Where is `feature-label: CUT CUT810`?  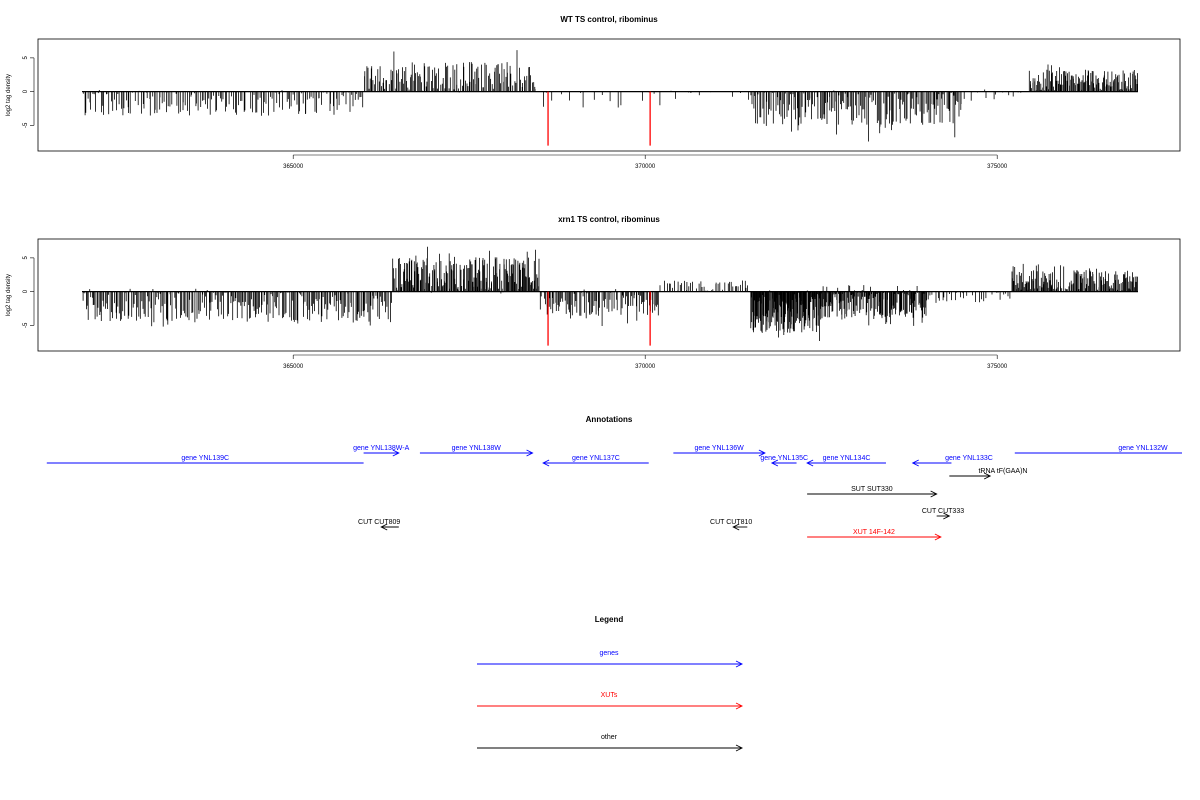
feature-label: CUT CUT810 is located at coordinates (731, 522).